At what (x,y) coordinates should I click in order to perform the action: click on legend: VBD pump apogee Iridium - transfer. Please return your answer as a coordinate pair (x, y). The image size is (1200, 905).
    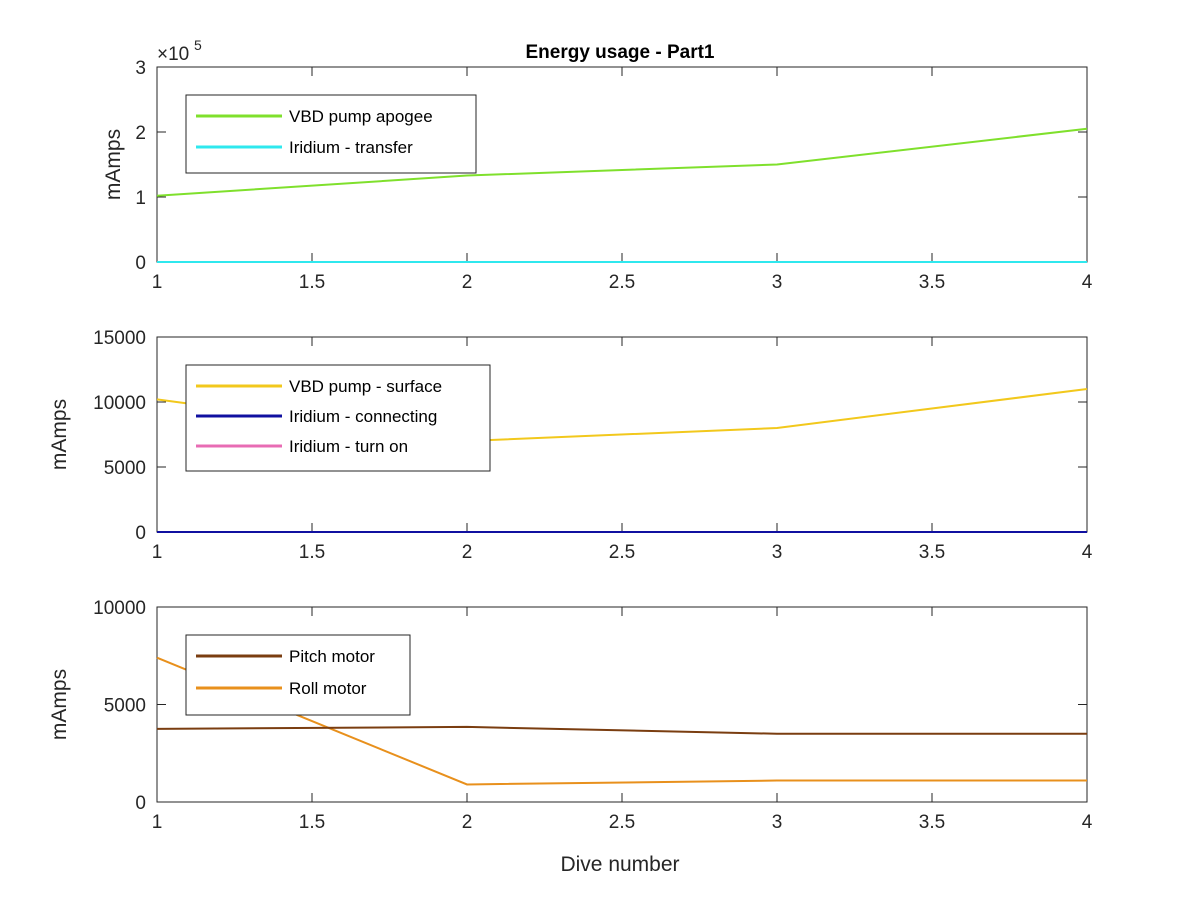
    Looking at the image, I should click on (331, 134).